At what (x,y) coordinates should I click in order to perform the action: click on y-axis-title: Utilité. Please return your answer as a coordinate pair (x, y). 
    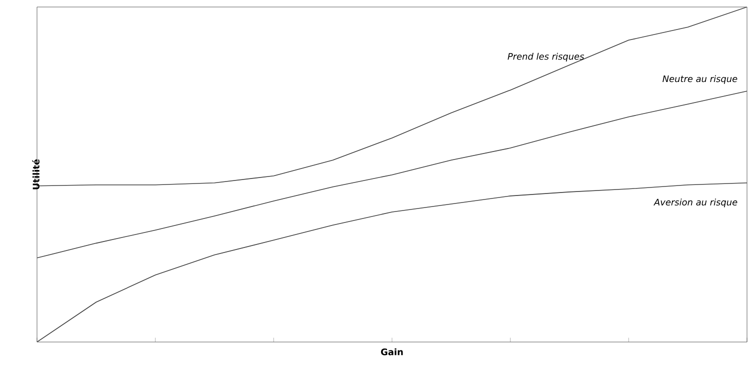
    Looking at the image, I should click on (36, 174).